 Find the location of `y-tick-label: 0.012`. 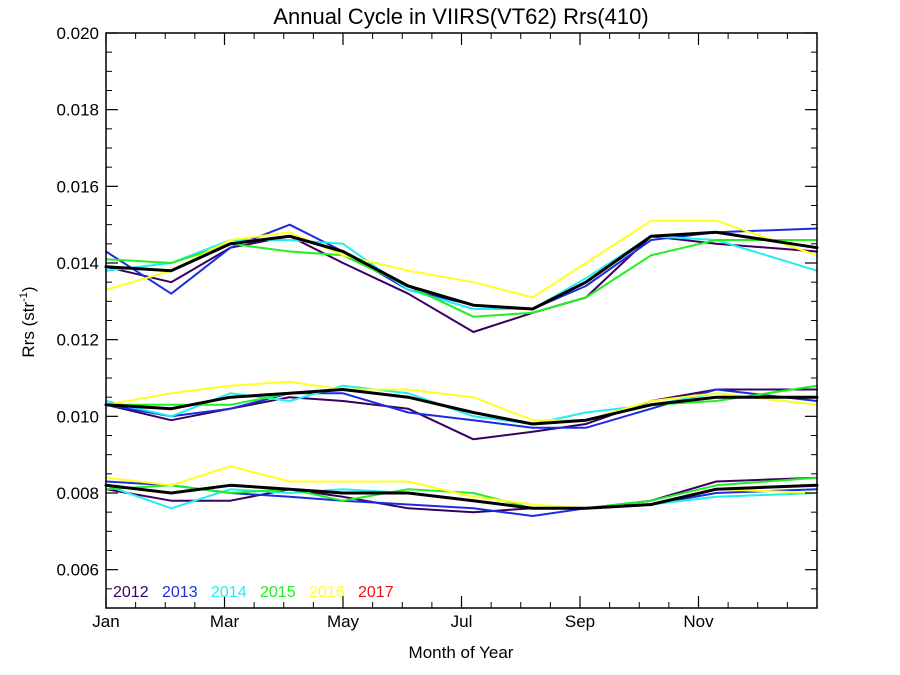

y-tick-label: 0.012 is located at coordinates (77, 340).